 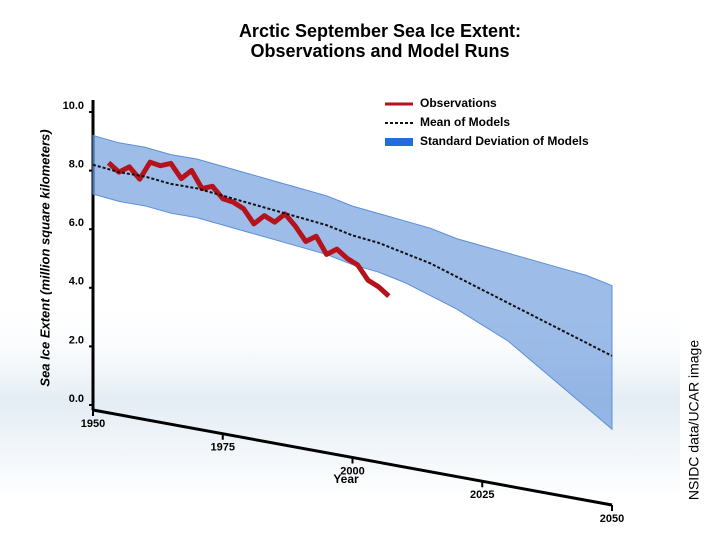 I want to click on legend-label: Mean of Models, so click(x=465, y=122).